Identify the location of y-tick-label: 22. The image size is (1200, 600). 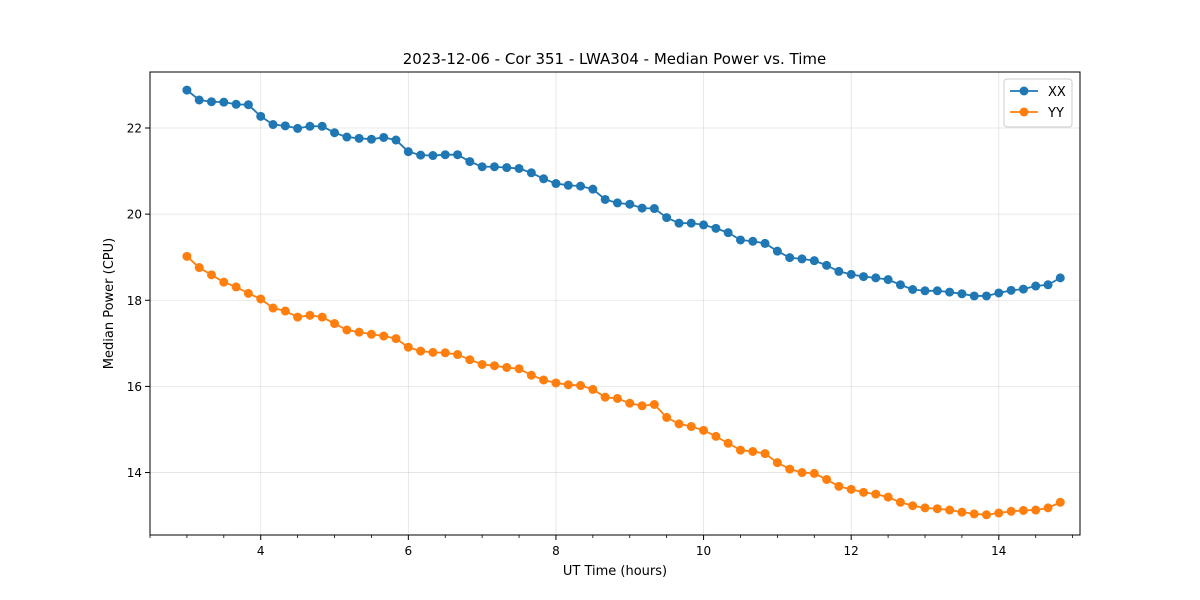
(134, 128).